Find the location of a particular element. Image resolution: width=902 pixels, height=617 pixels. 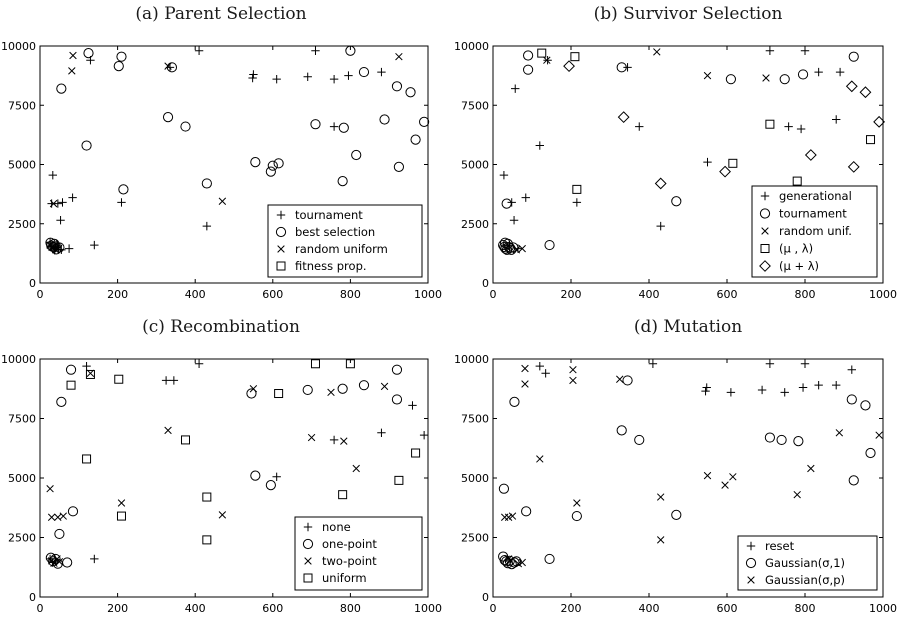

y-tick-label: 7500 is located at coordinates (475, 419).